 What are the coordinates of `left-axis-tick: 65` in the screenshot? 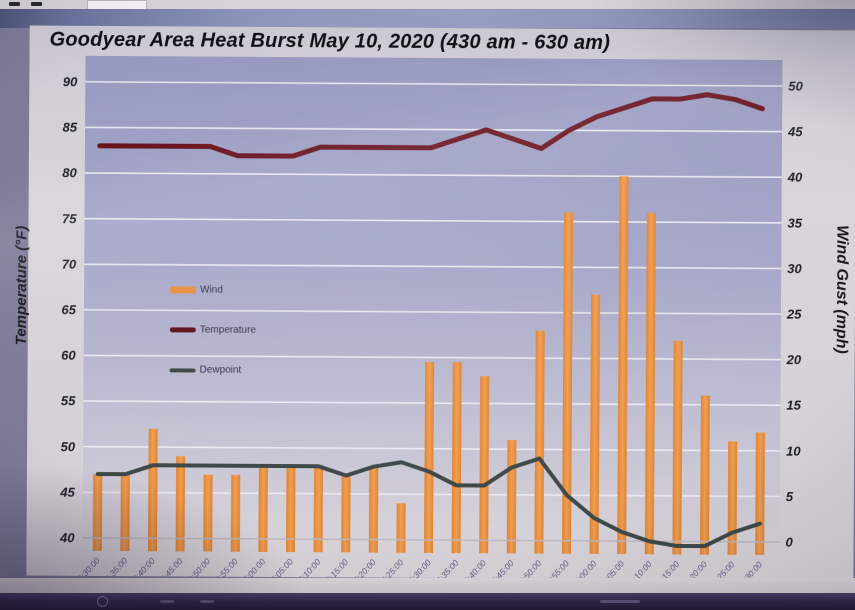 It's located at (68, 309).